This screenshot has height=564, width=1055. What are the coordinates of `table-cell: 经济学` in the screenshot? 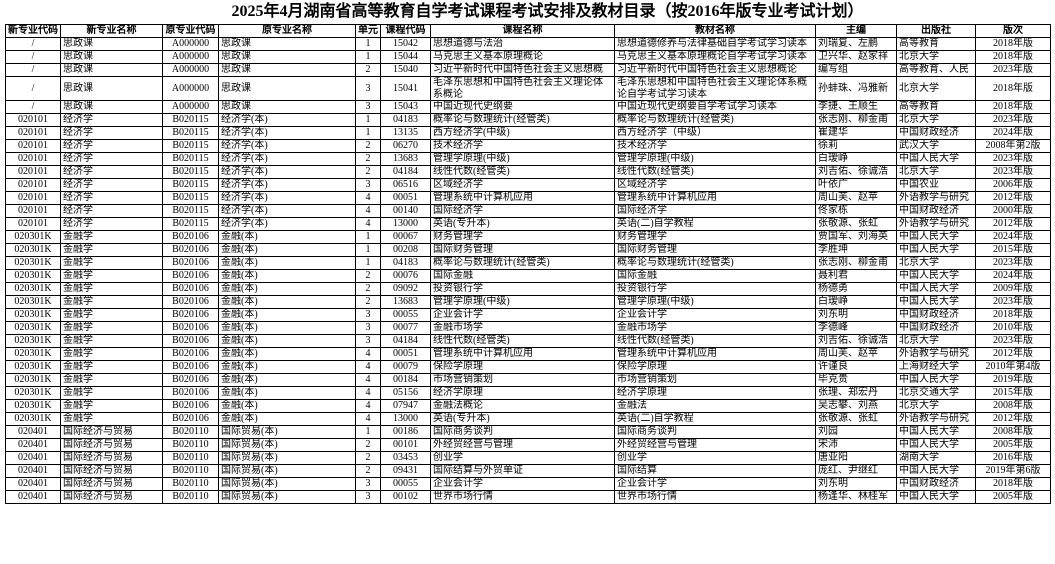 It's located at (111, 211).